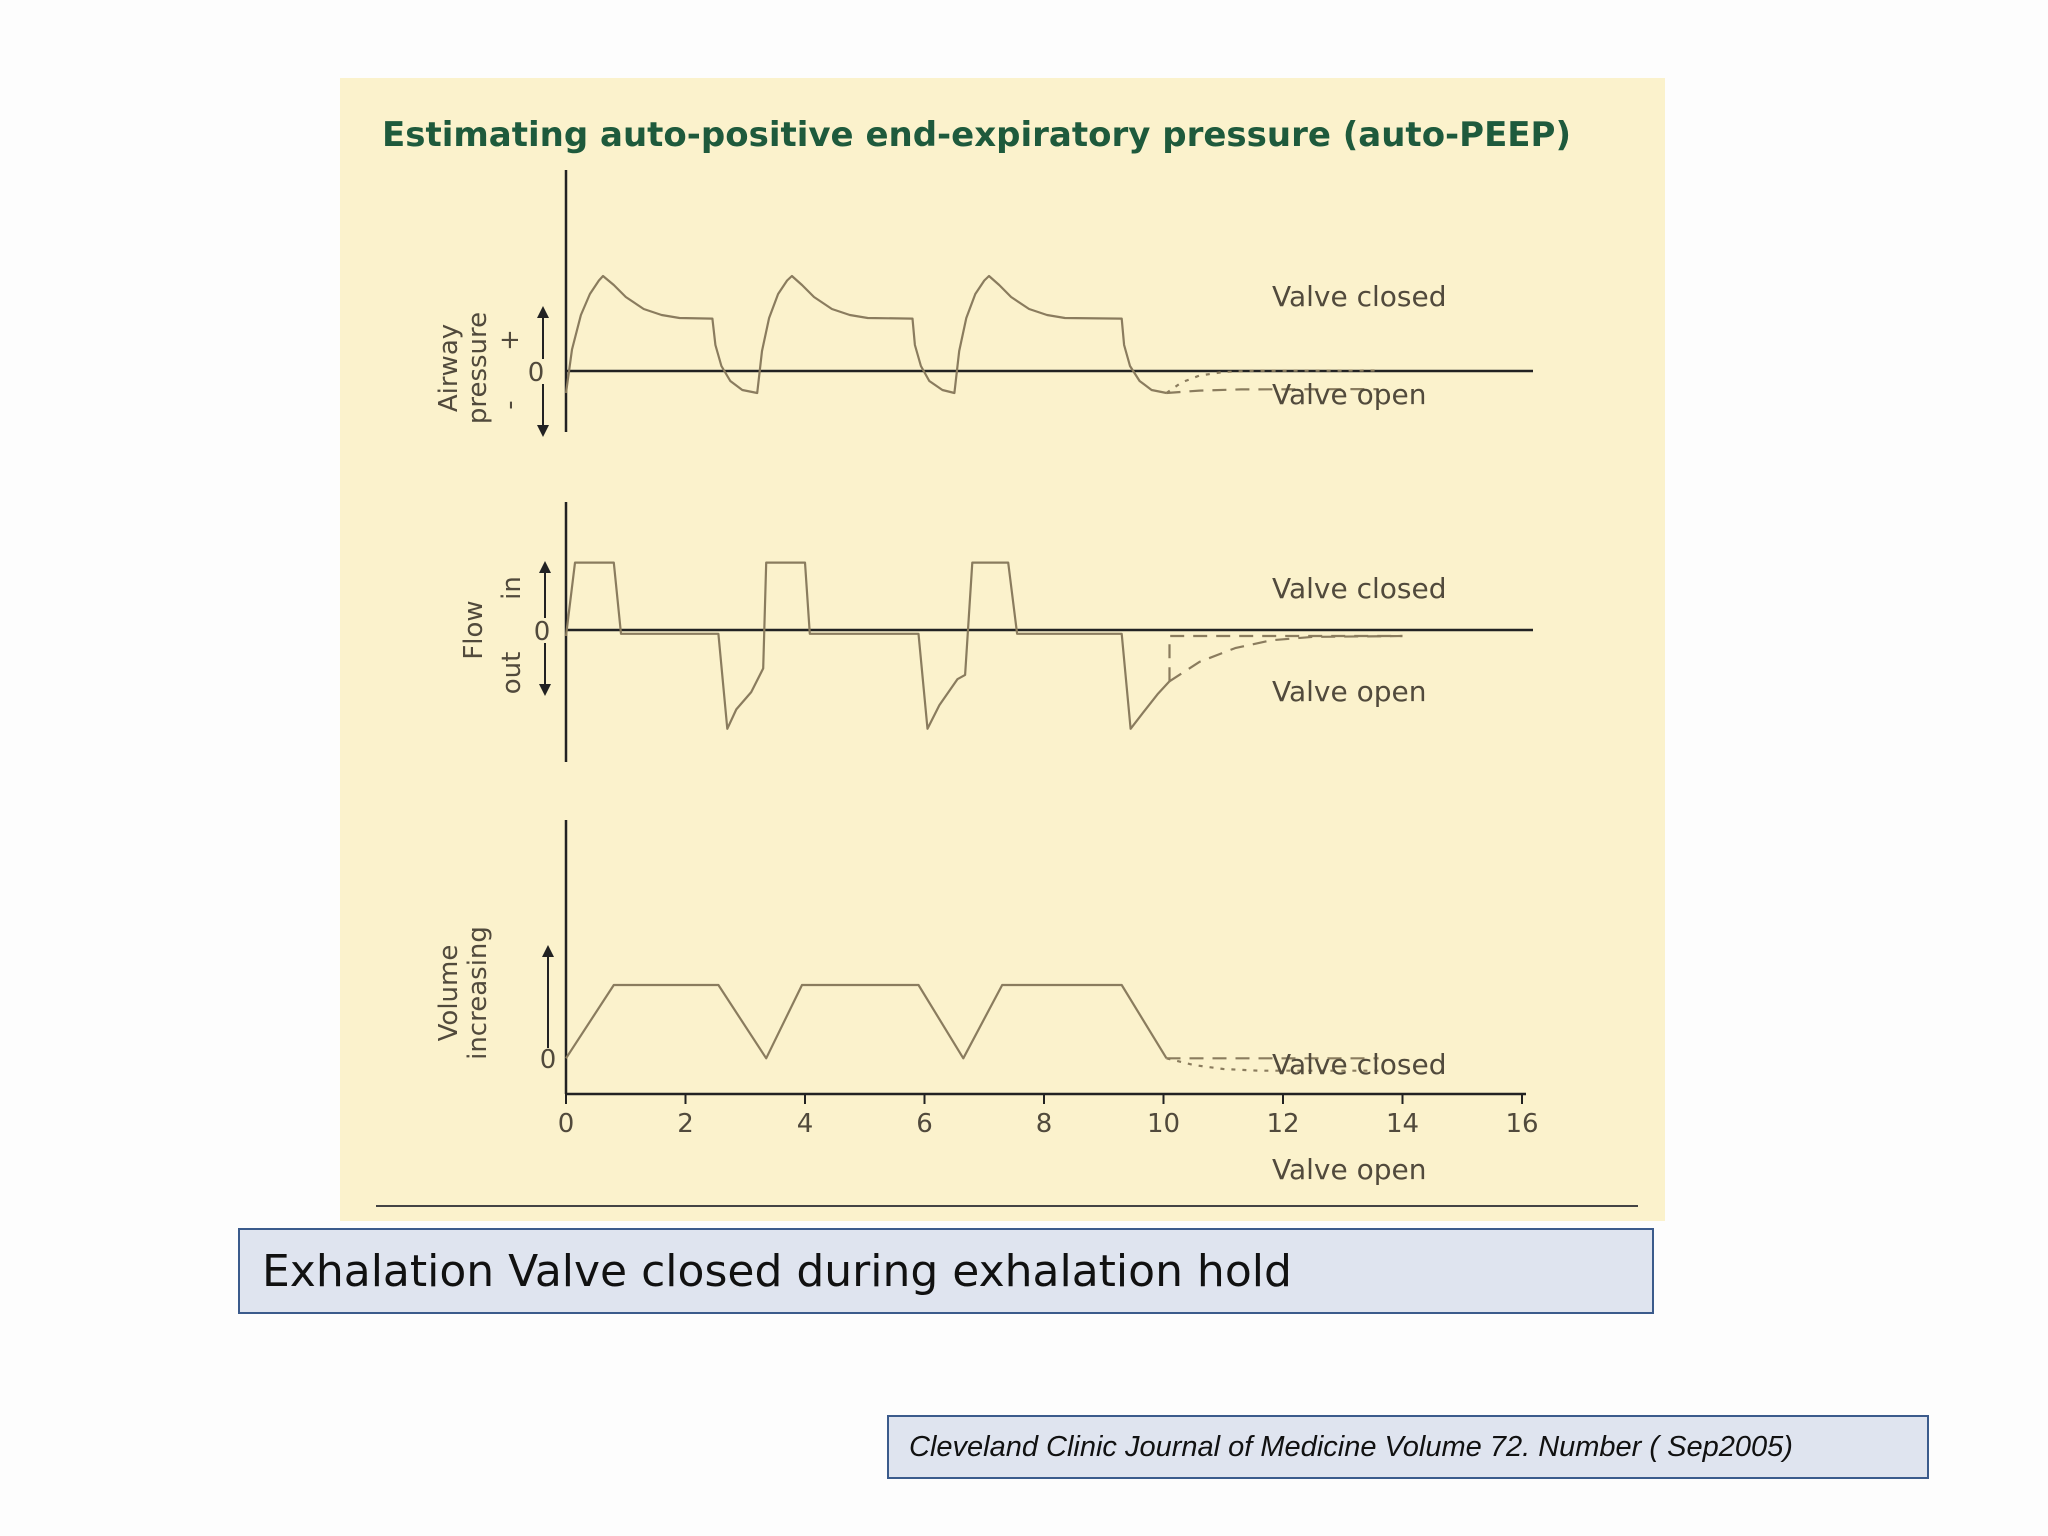 This screenshot has height=1536, width=2048. Describe the element at coordinates (512, 588) in the screenshot. I see `flow-in-label: in` at that location.